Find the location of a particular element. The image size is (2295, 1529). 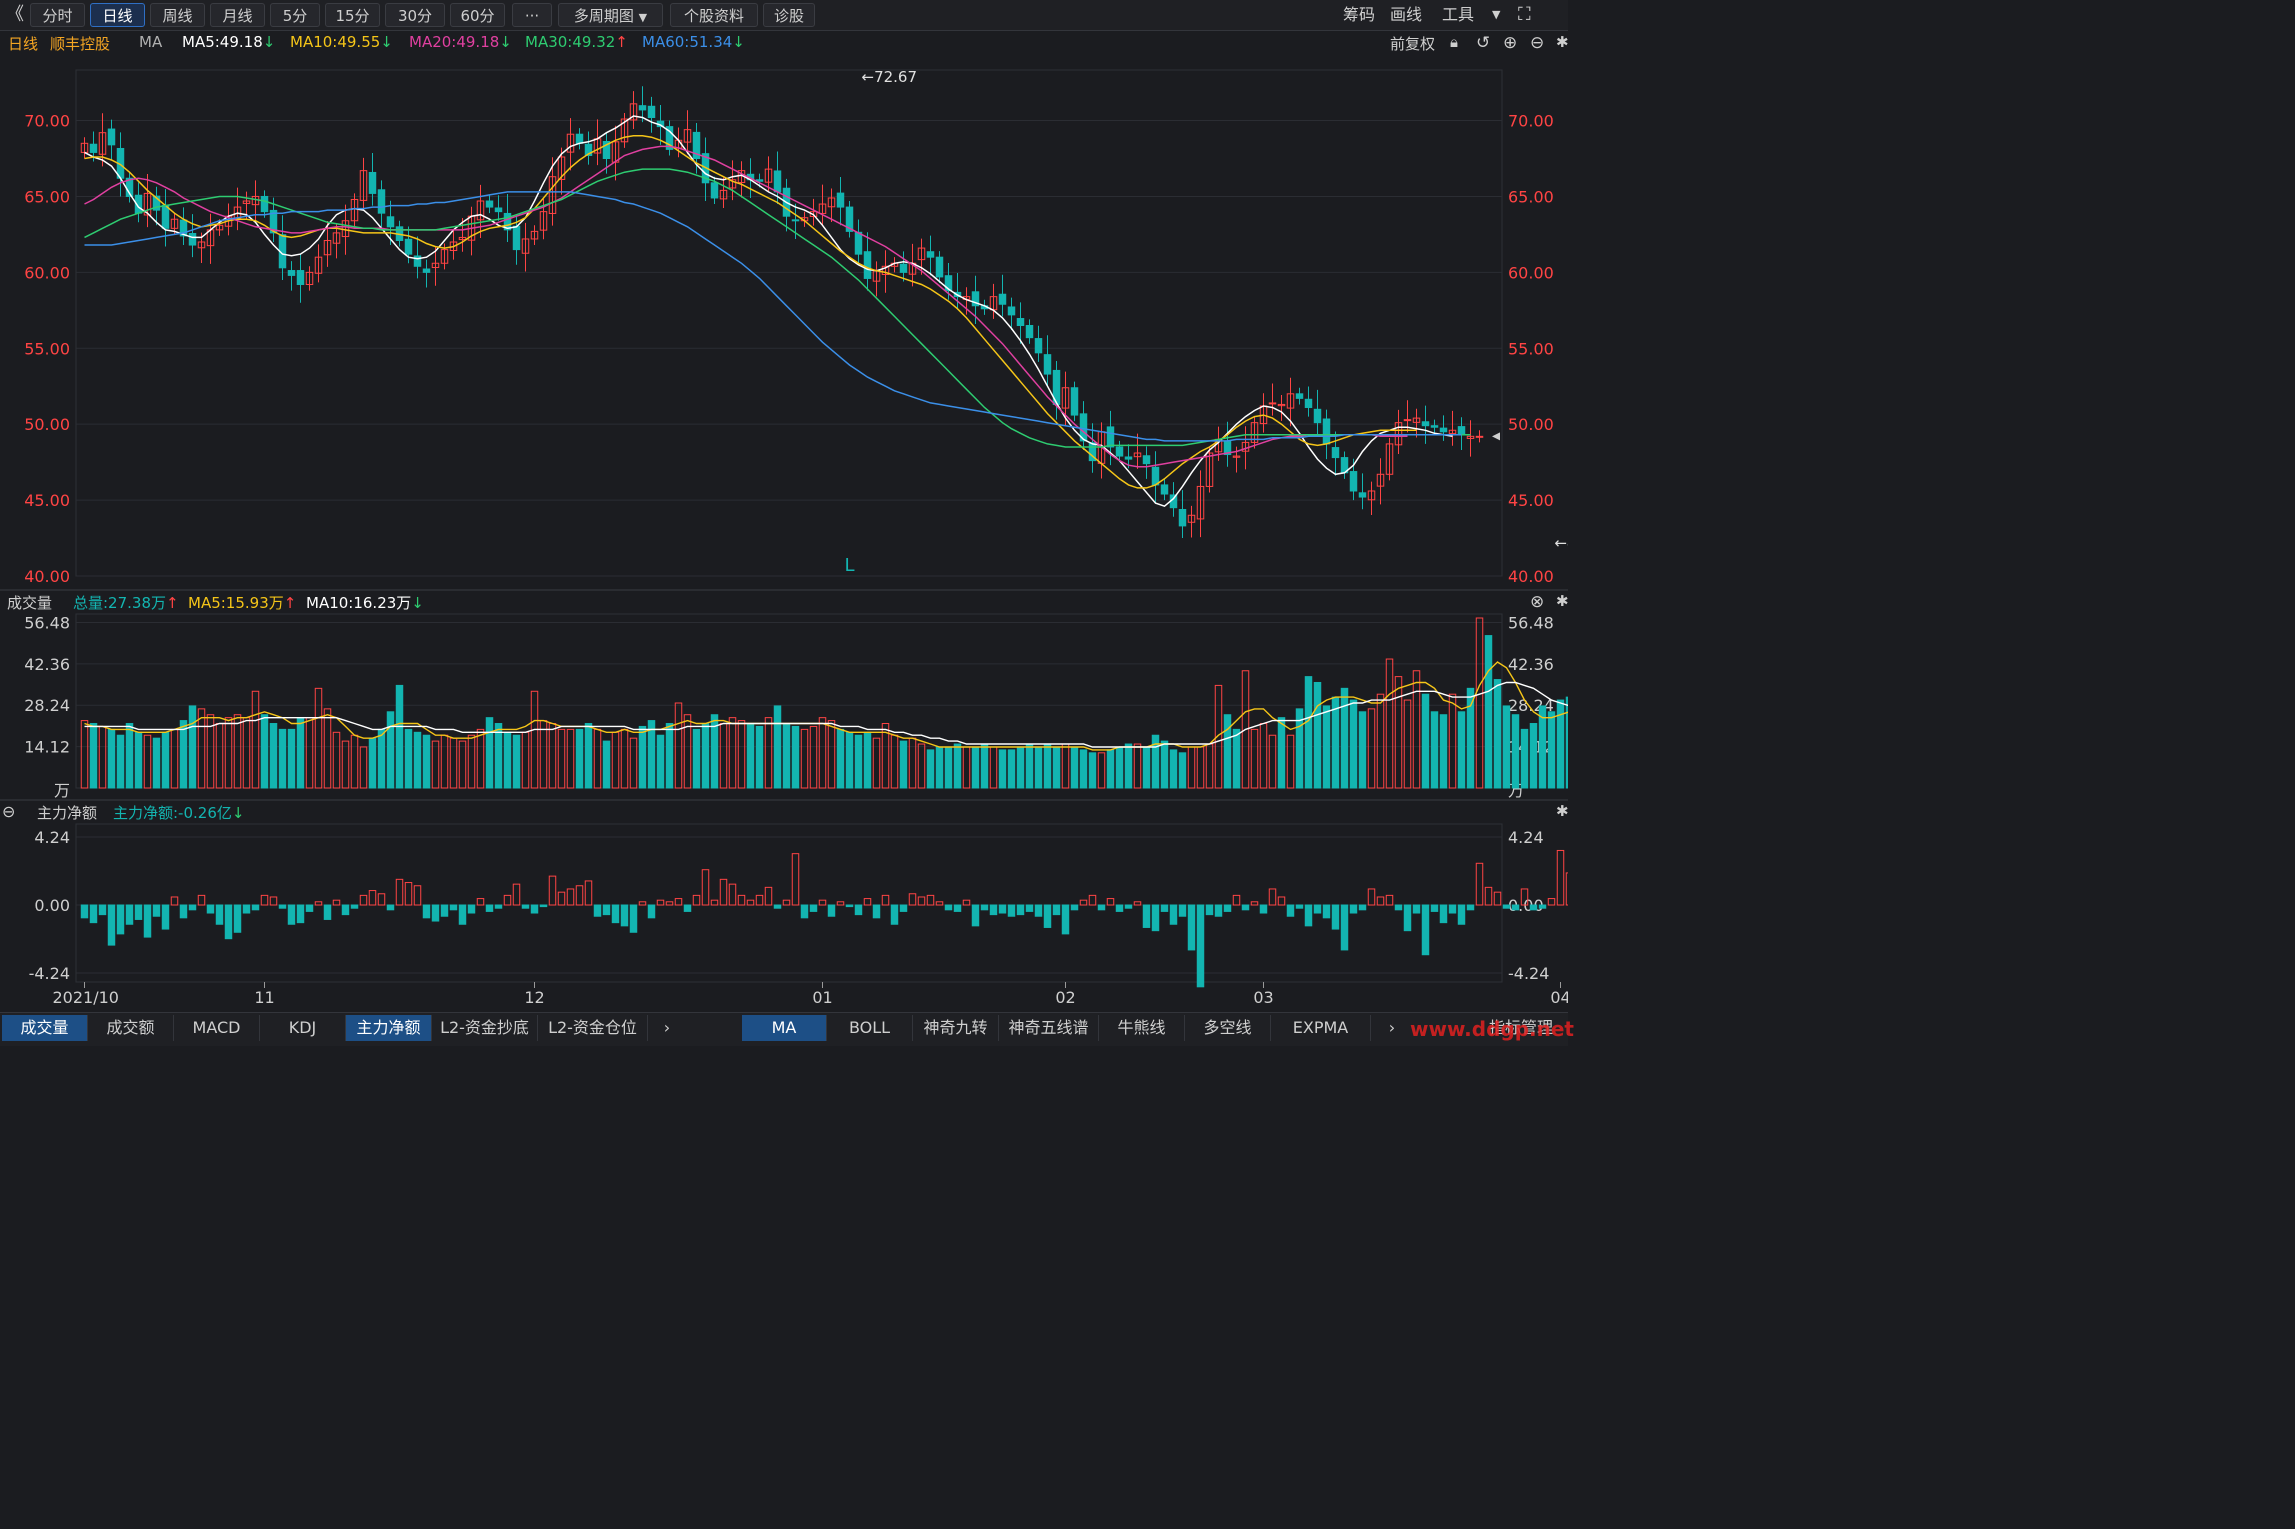

chips-button: 筹码 is located at coordinates (1359, 14).